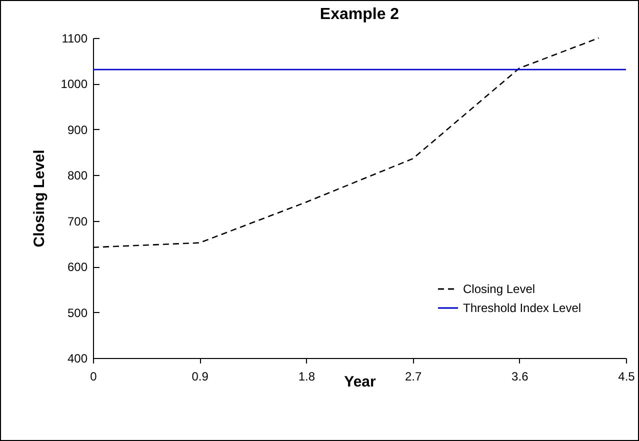 Image resolution: width=639 pixels, height=441 pixels. What do you see at coordinates (499, 289) in the screenshot?
I see `legend-label: Closing Level` at bounding box center [499, 289].